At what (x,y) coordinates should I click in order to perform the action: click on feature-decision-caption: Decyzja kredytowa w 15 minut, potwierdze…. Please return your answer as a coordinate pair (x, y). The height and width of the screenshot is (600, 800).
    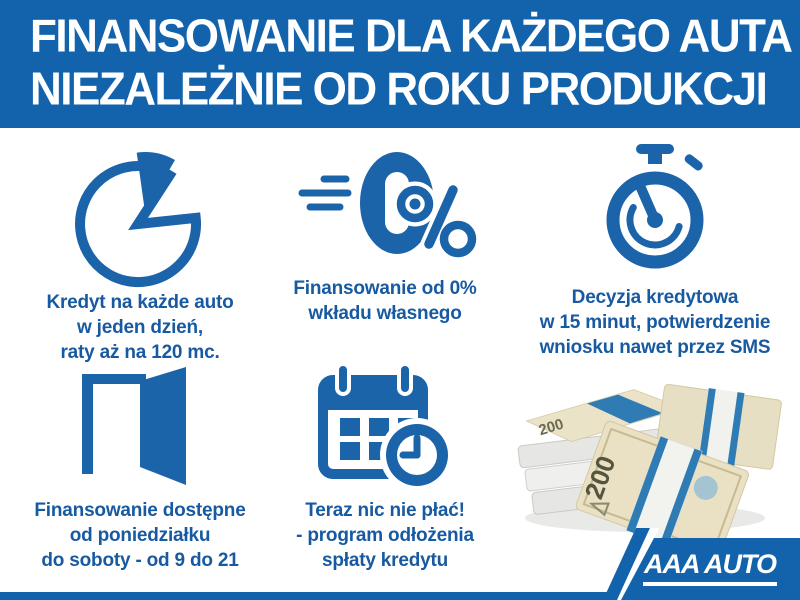
    Looking at the image, I should click on (655, 322).